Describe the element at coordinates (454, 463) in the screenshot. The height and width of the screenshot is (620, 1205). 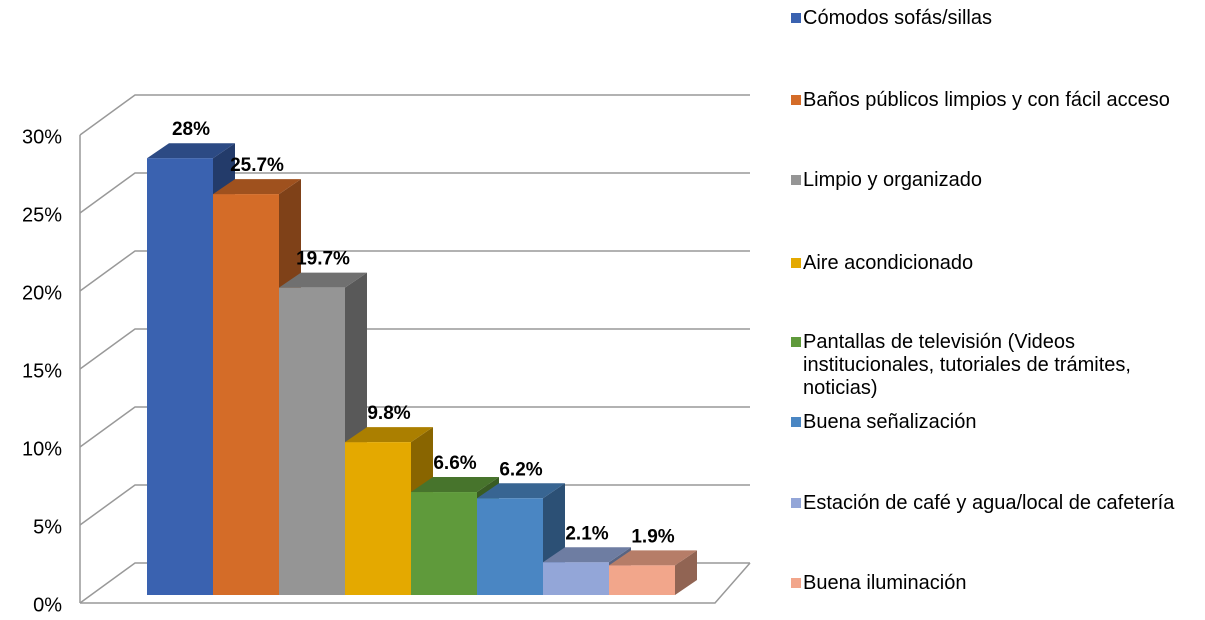
I see `data-label: 6.6%` at that location.